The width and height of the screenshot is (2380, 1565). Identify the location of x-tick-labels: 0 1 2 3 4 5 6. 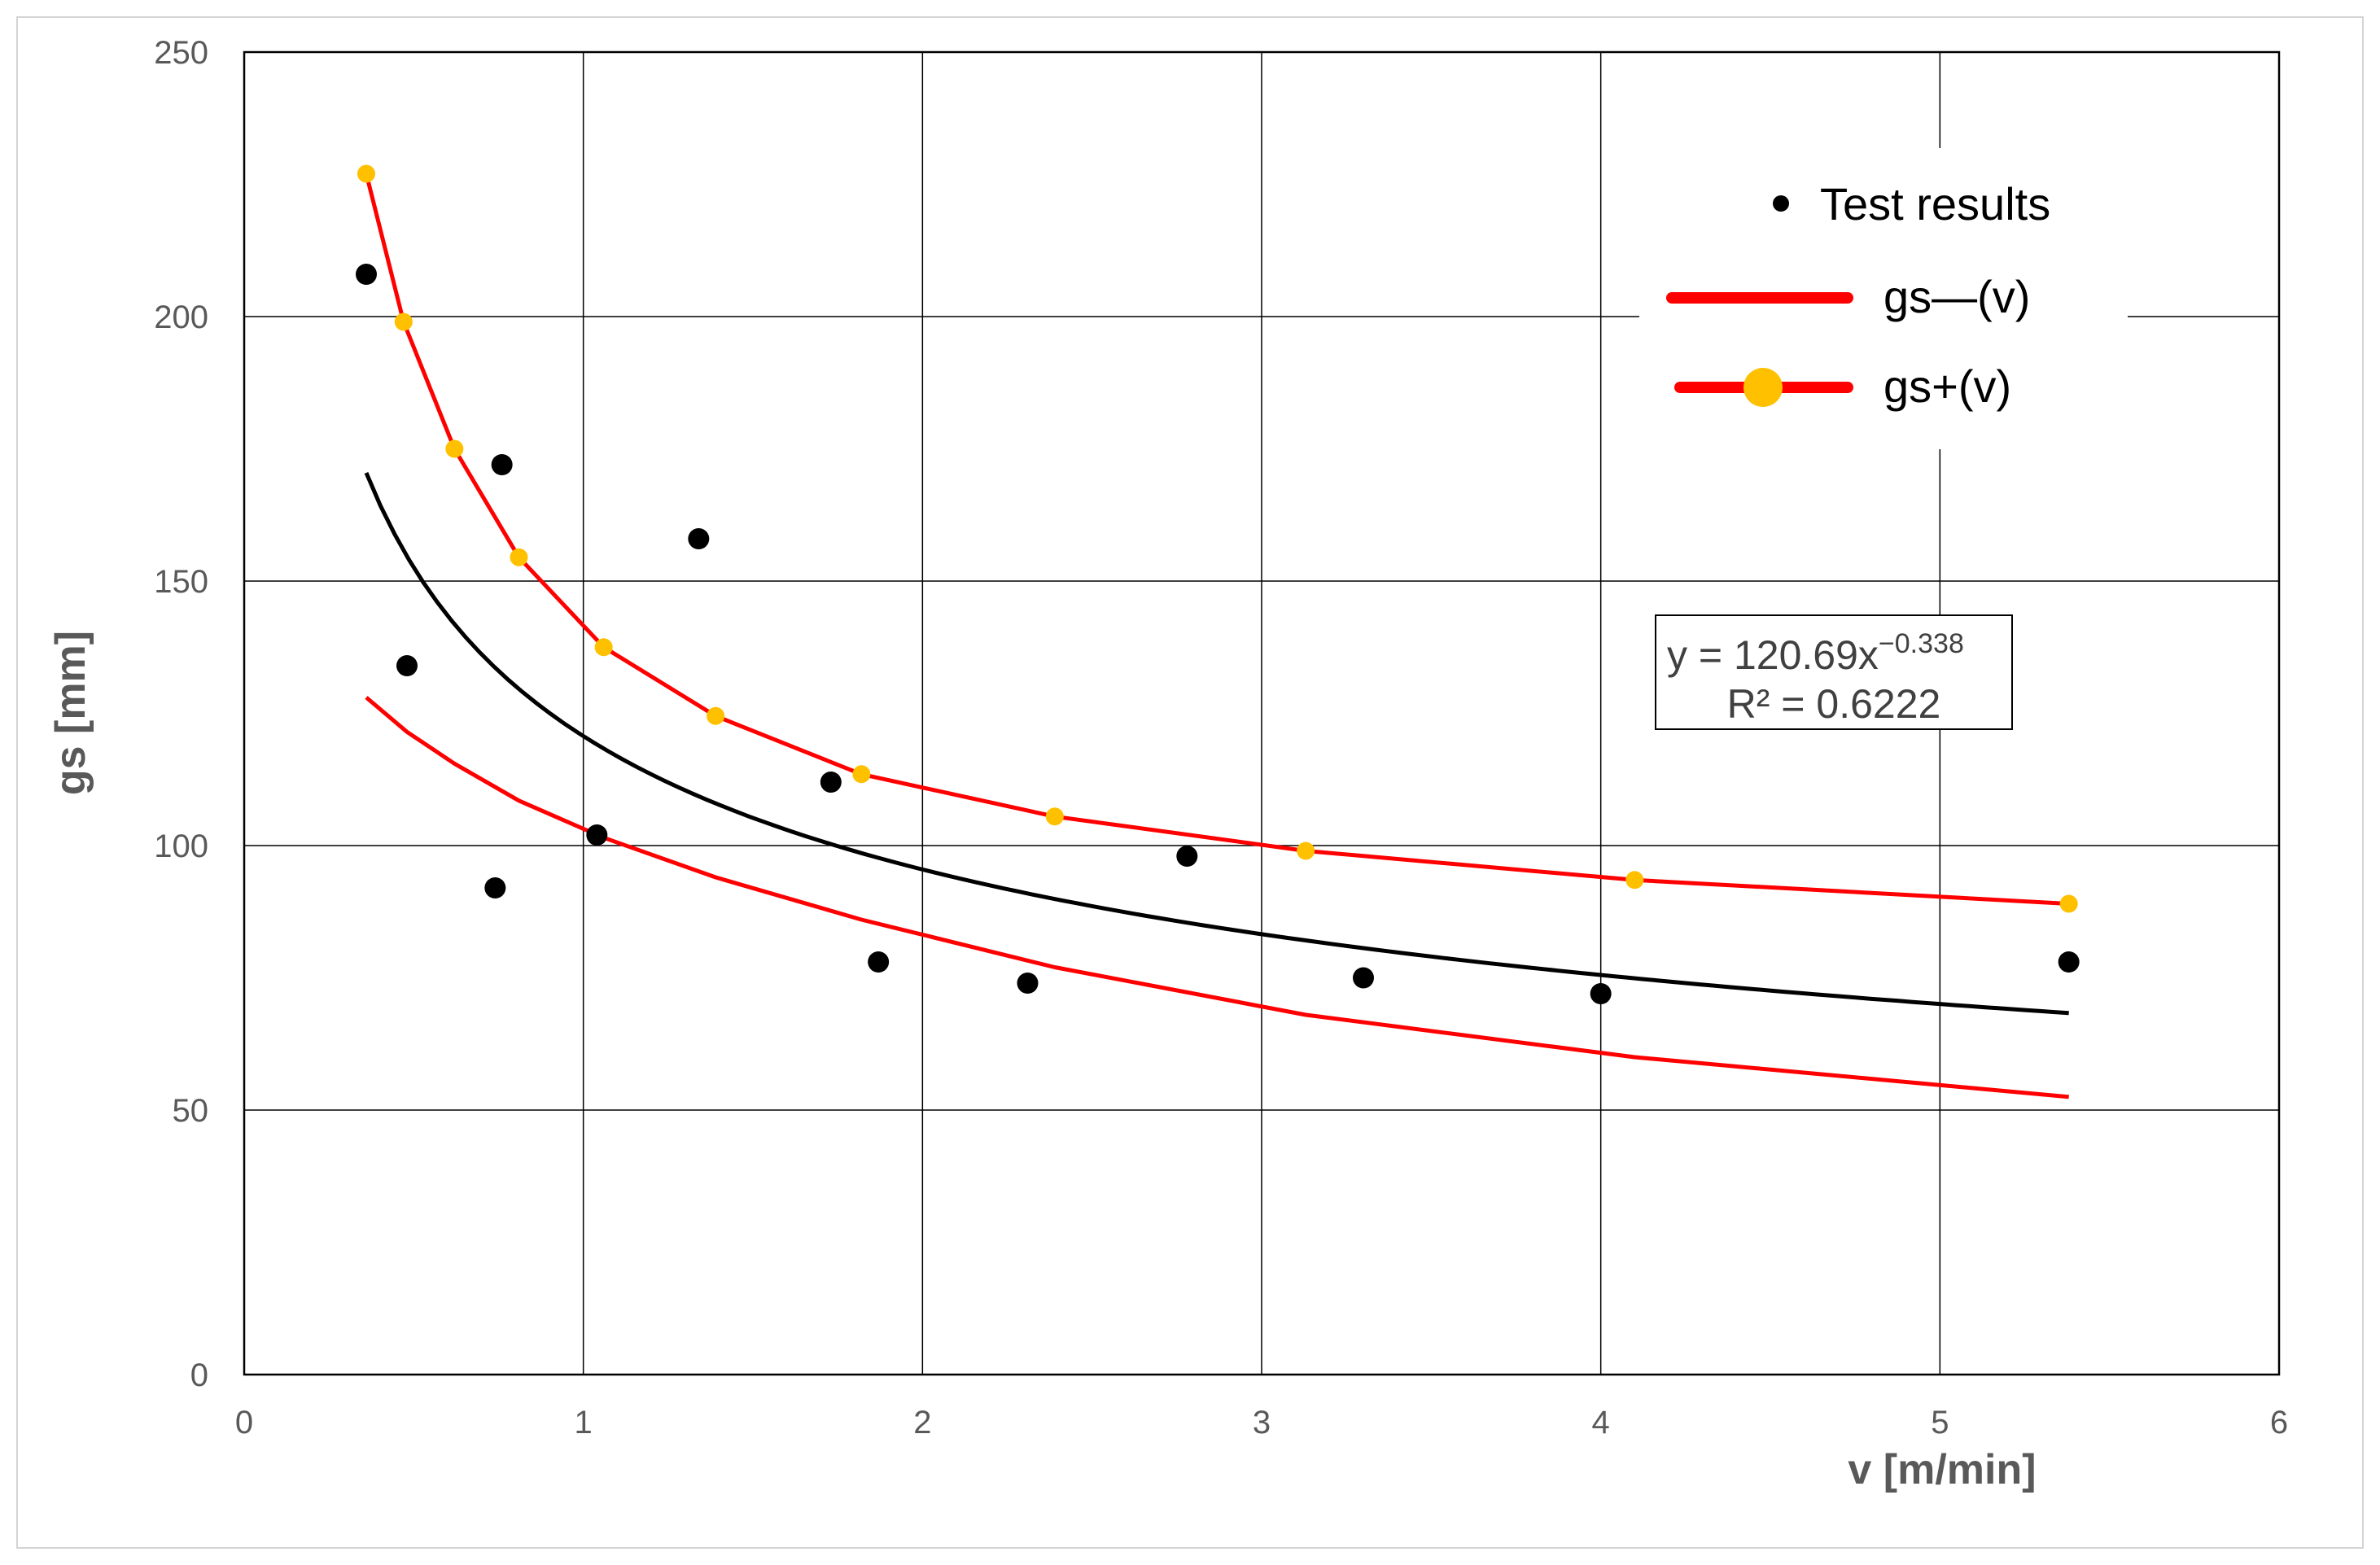
(1261, 1422).